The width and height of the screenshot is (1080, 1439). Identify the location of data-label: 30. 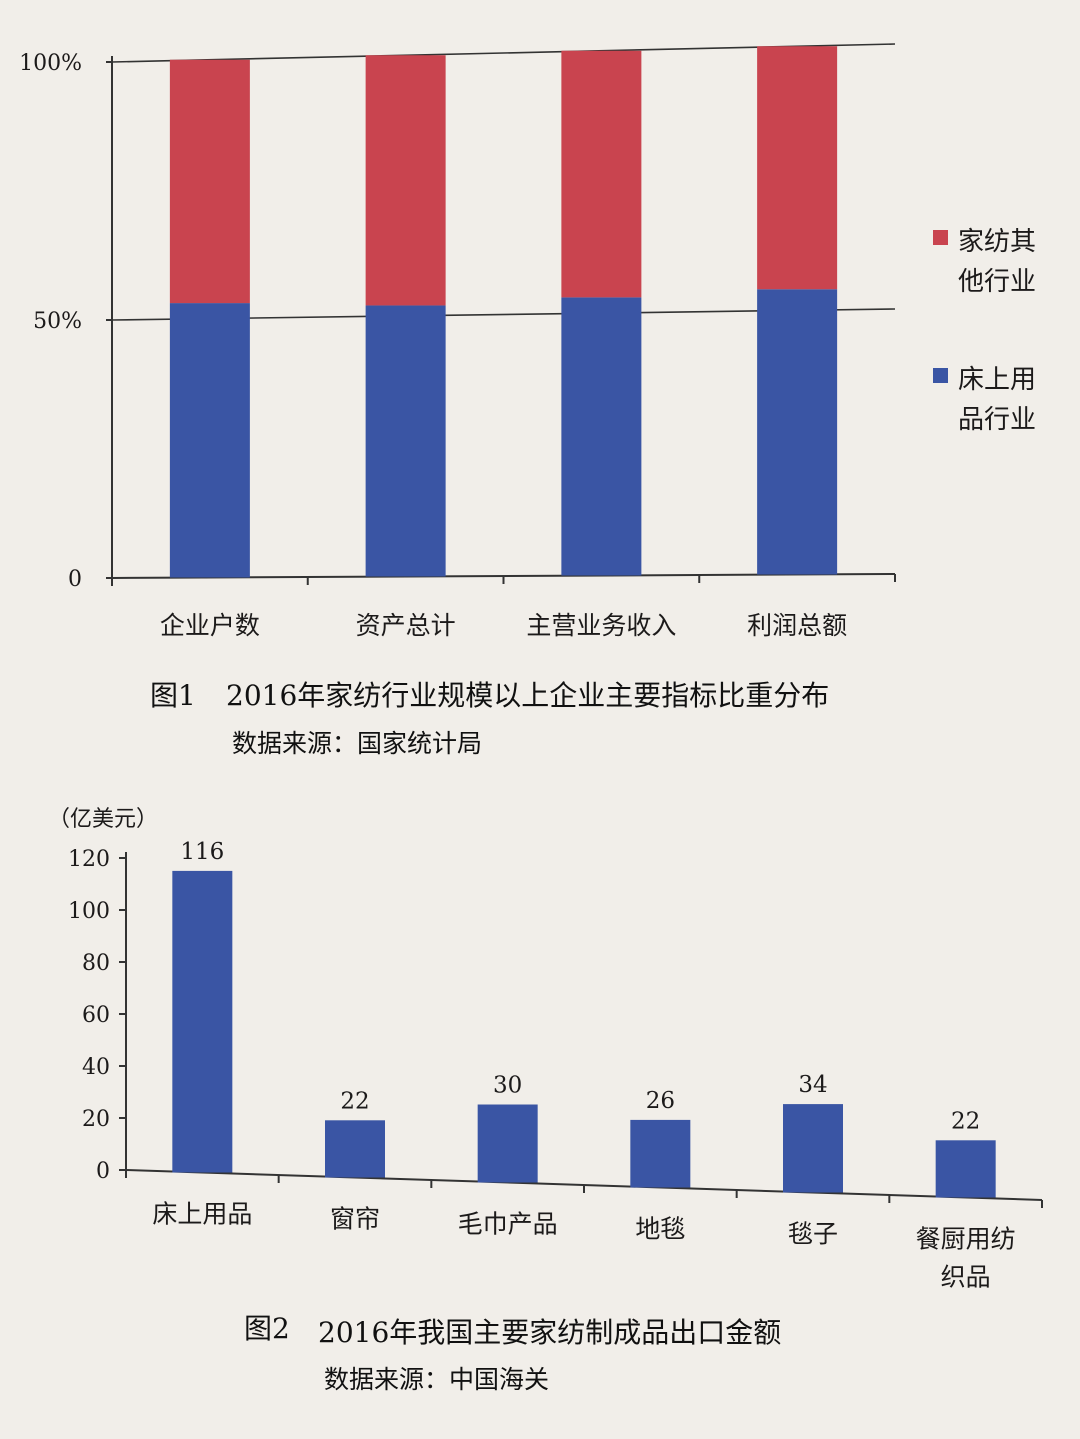
(507, 1086).